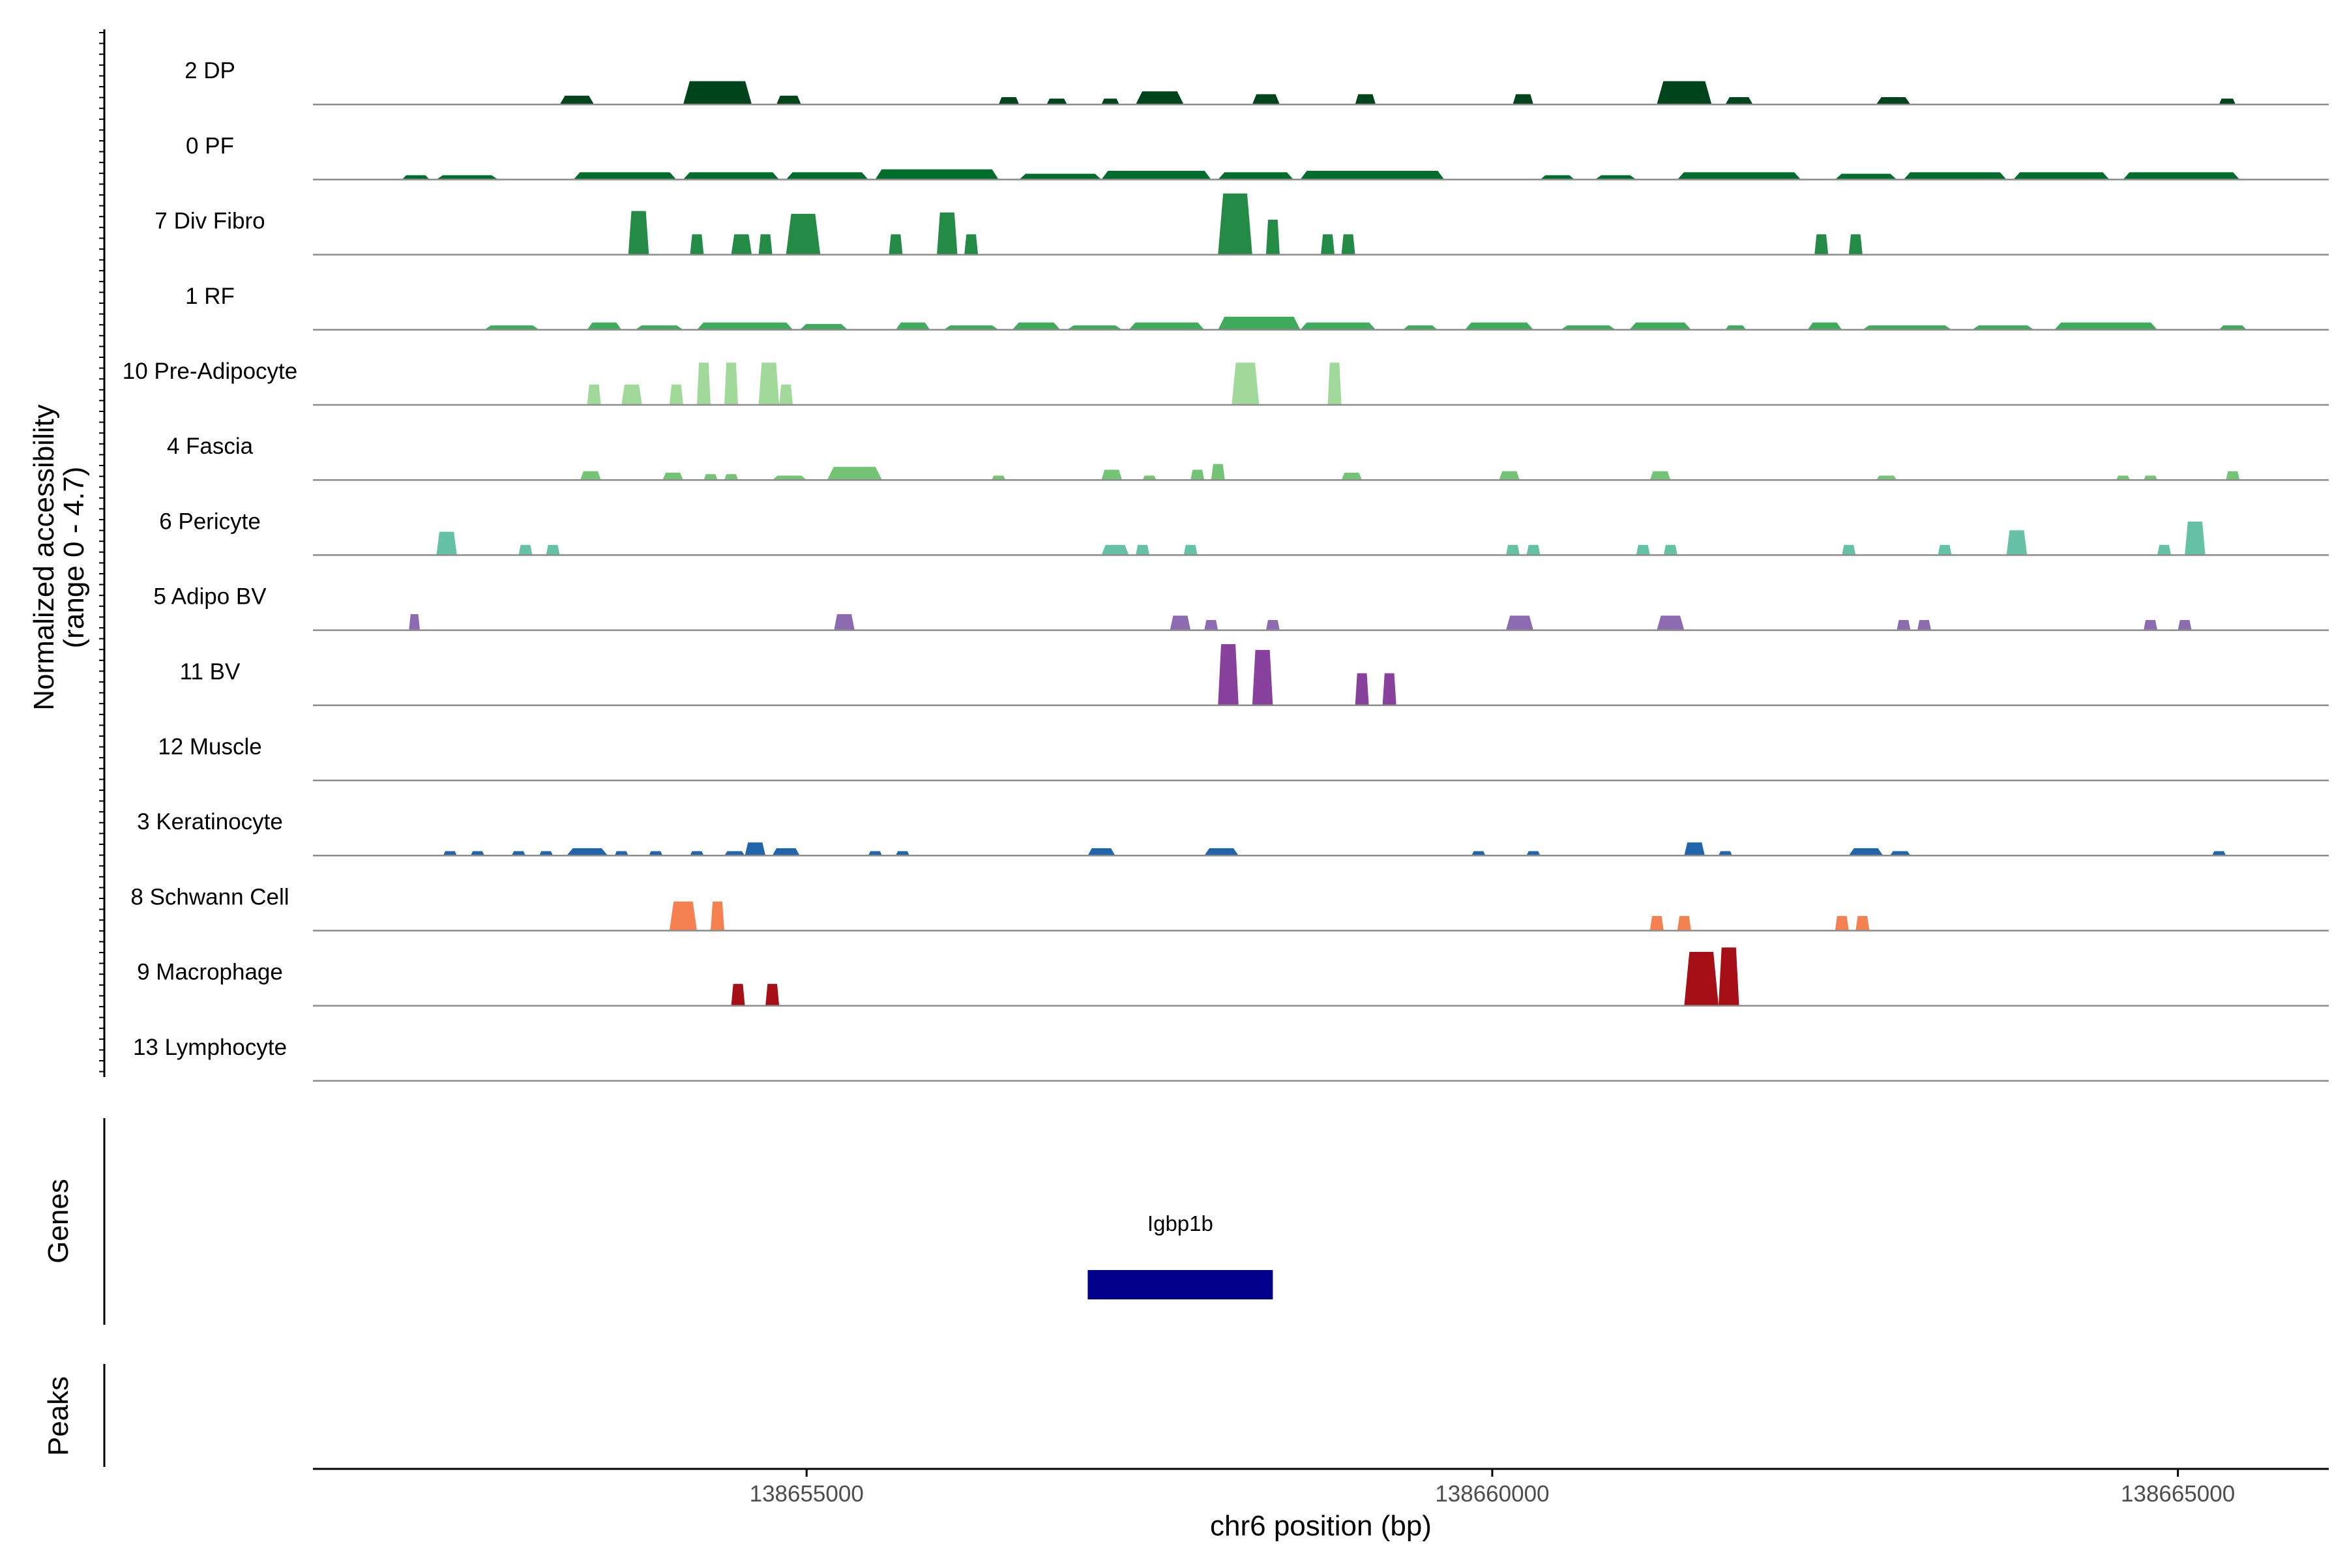  What do you see at coordinates (210, 1047) in the screenshot?
I see `track-label: 13 Lymphocyte` at bounding box center [210, 1047].